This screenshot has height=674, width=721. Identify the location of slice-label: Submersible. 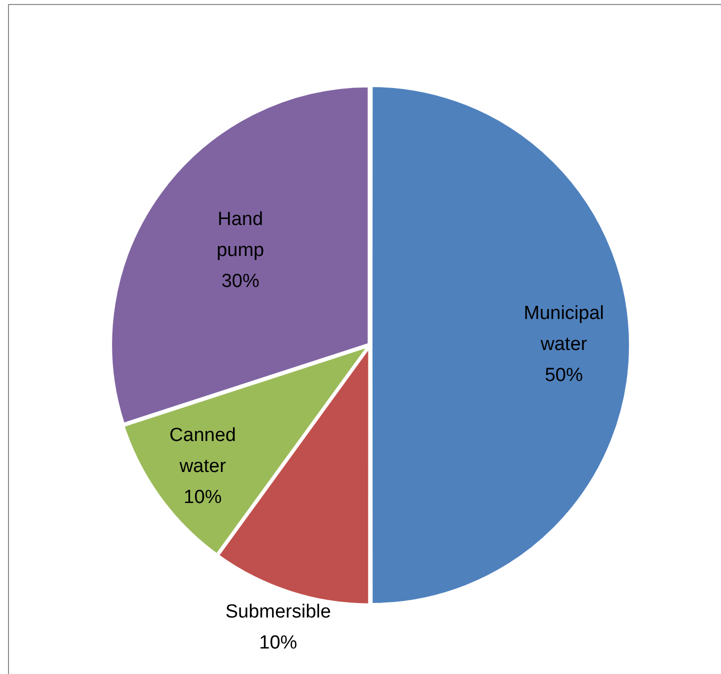
(278, 611).